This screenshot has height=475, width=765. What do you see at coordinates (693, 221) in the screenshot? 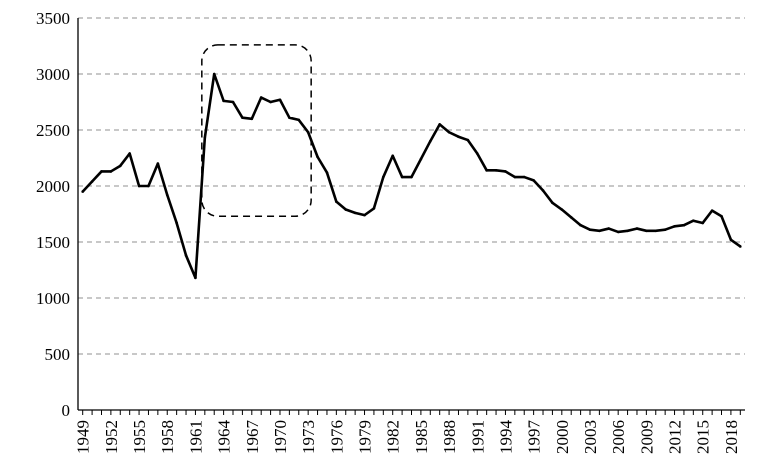
I see `data-point-2014` at bounding box center [693, 221].